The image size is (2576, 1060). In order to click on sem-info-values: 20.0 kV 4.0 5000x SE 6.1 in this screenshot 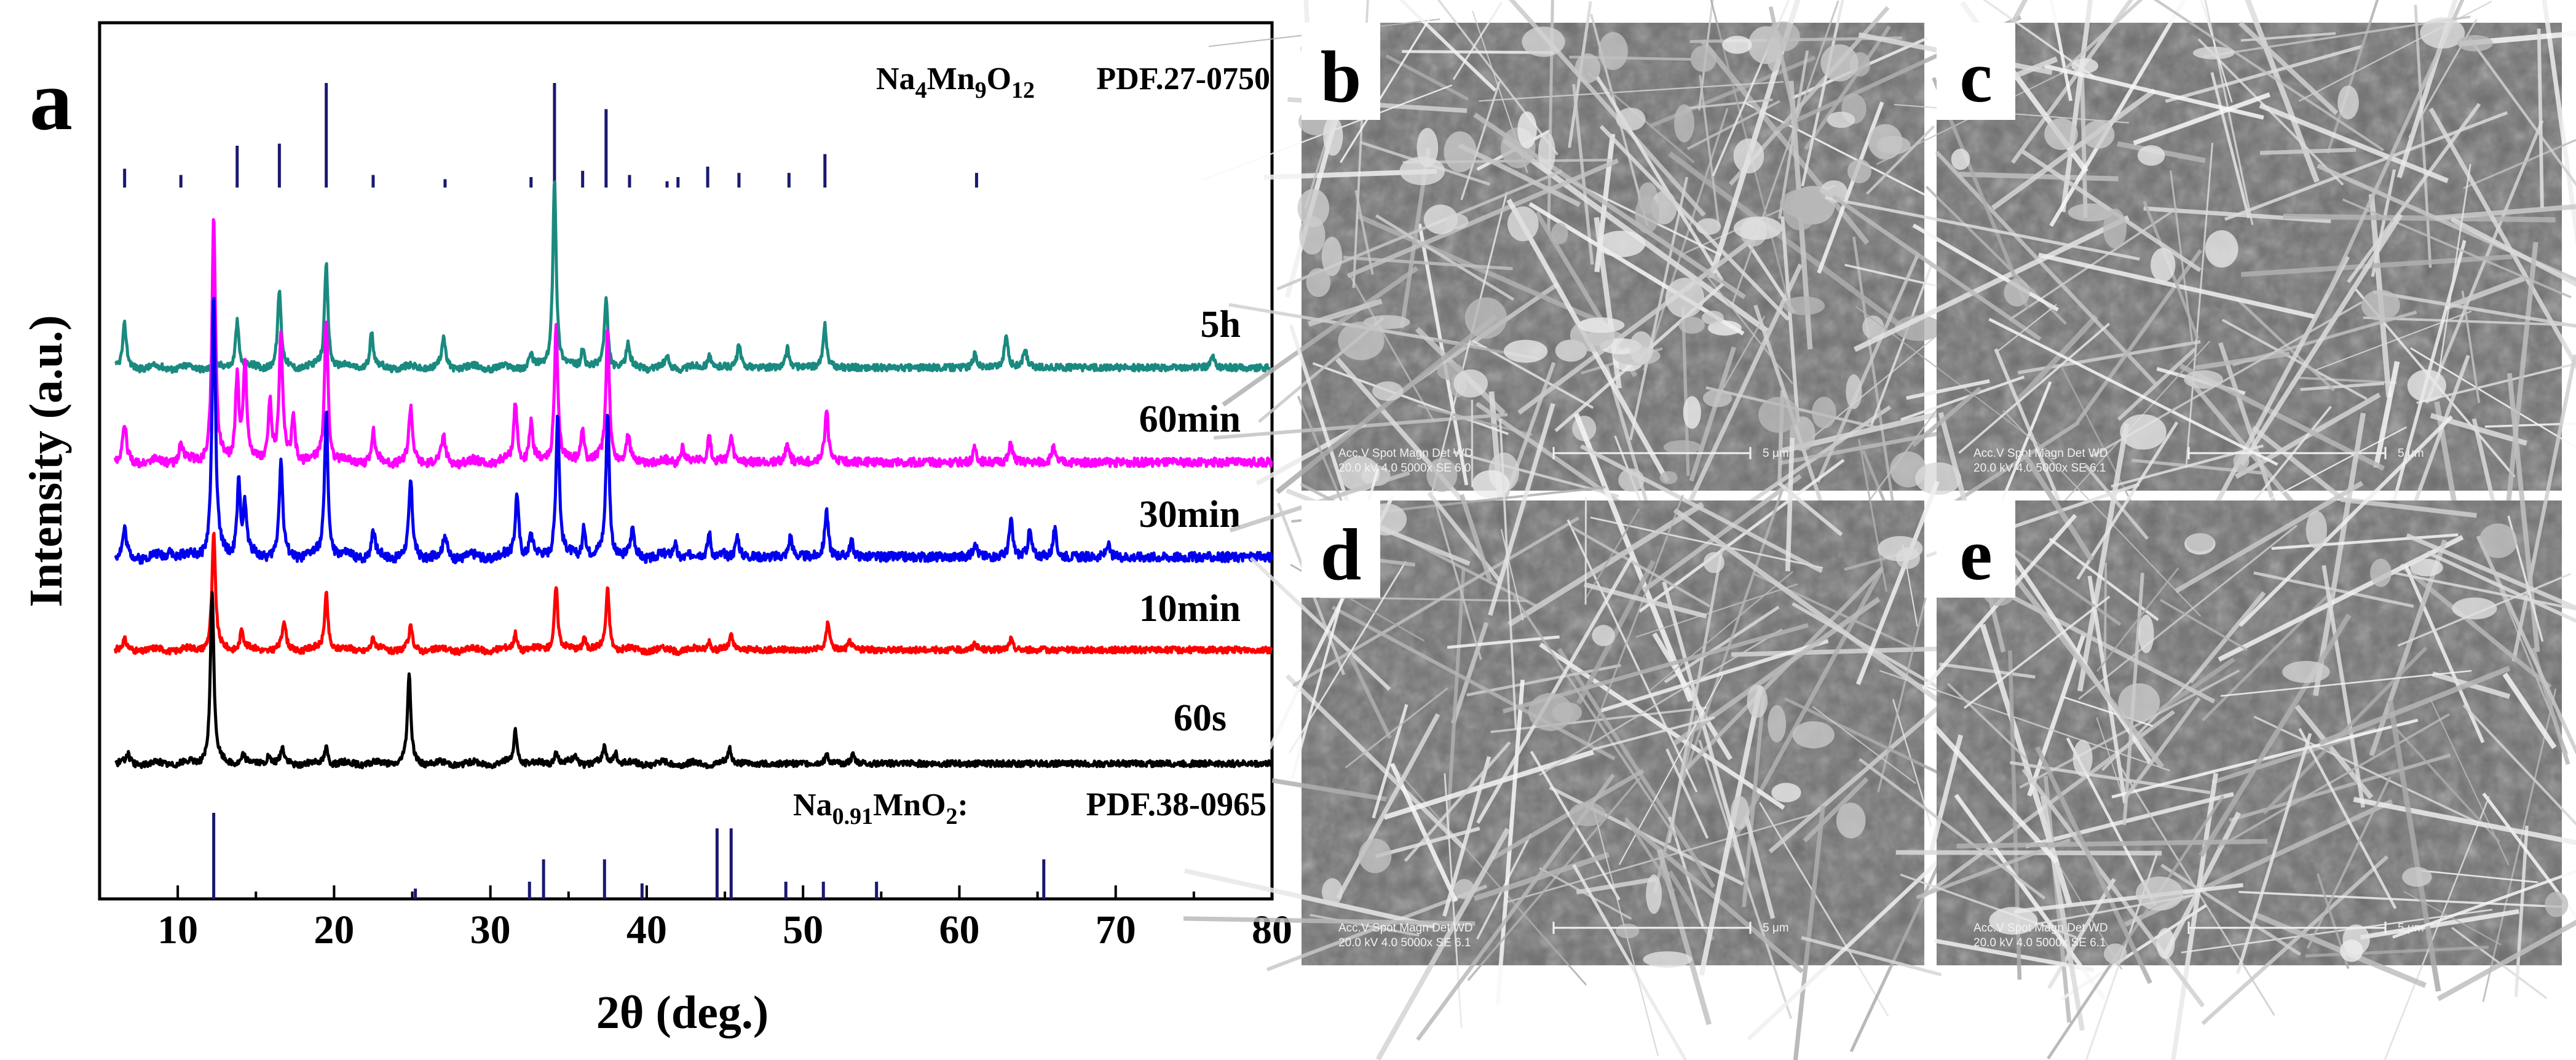, I will do `click(2040, 469)`.